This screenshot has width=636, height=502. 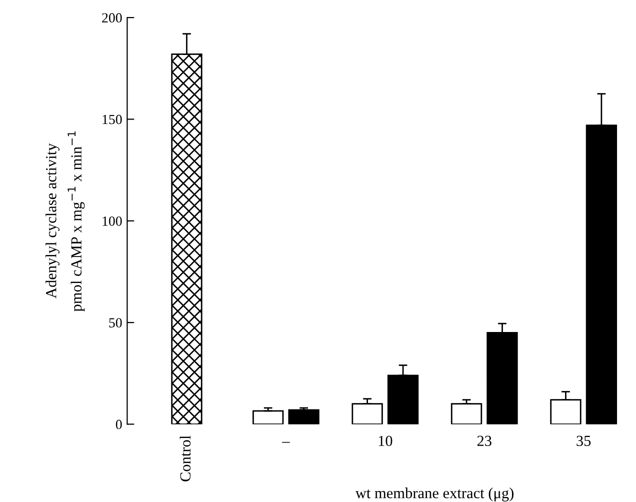 I want to click on x-tick-label: –, so click(x=286, y=442).